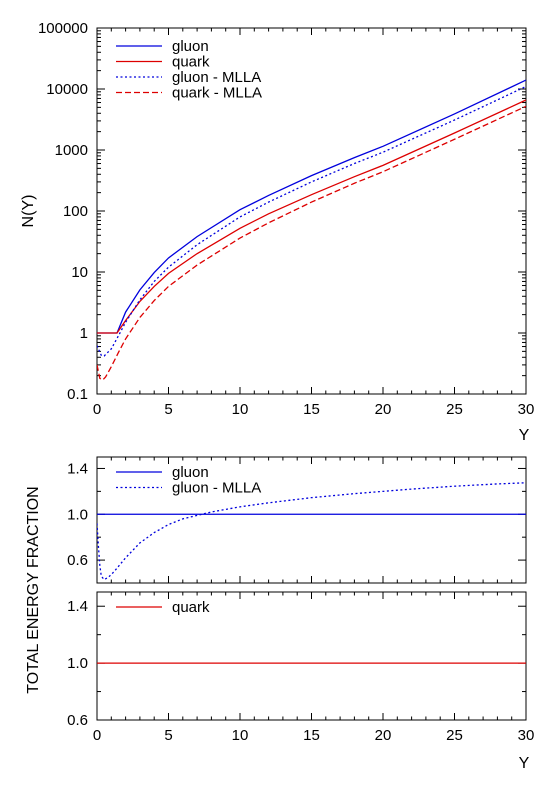 This screenshot has height=790, width=553. I want to click on y-tick-label: 0.1, so click(77, 394).